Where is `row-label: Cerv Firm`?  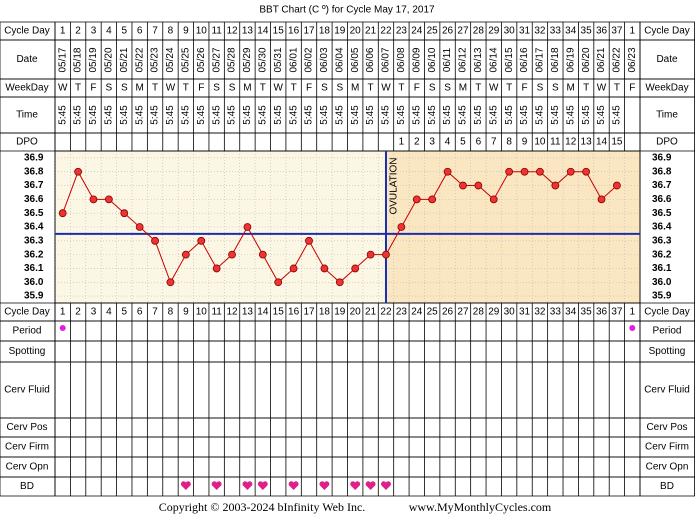 row-label: Cerv Firm is located at coordinates (667, 447).